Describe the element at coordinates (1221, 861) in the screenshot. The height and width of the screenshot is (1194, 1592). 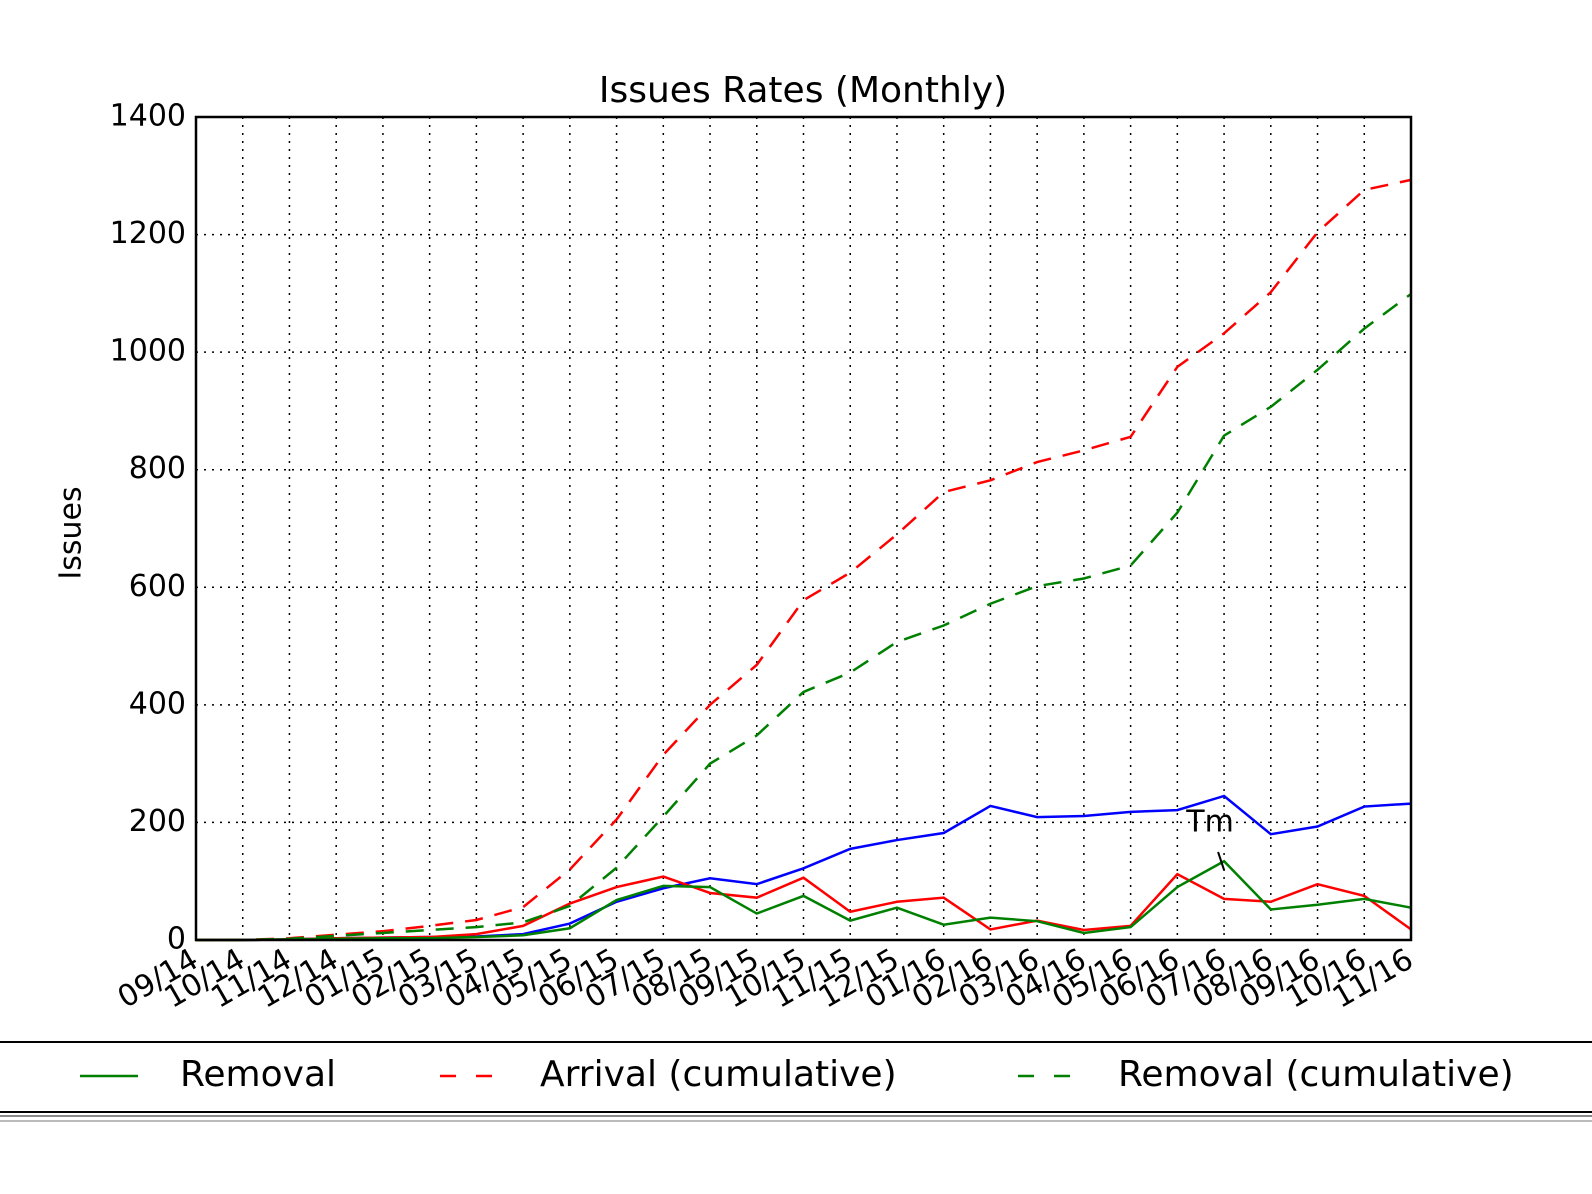
I see `annotation-arrow` at that location.